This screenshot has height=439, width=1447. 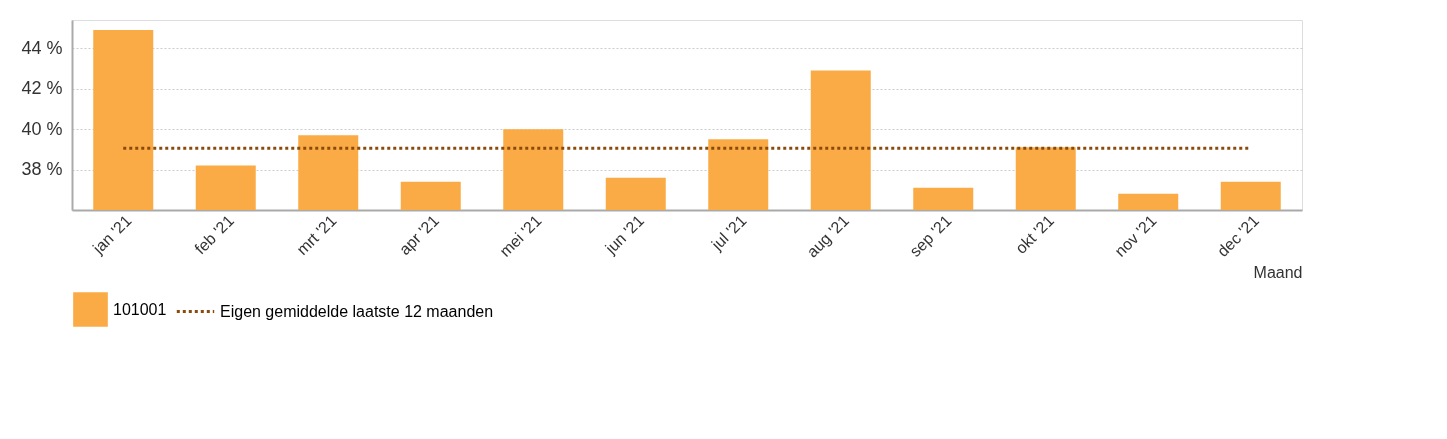 What do you see at coordinates (624, 234) in the screenshot?
I see `x-tick-label: jun '21` at bounding box center [624, 234].